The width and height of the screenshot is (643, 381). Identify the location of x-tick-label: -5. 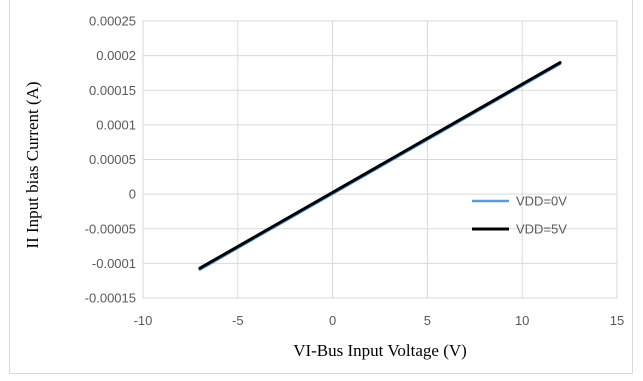
(238, 320).